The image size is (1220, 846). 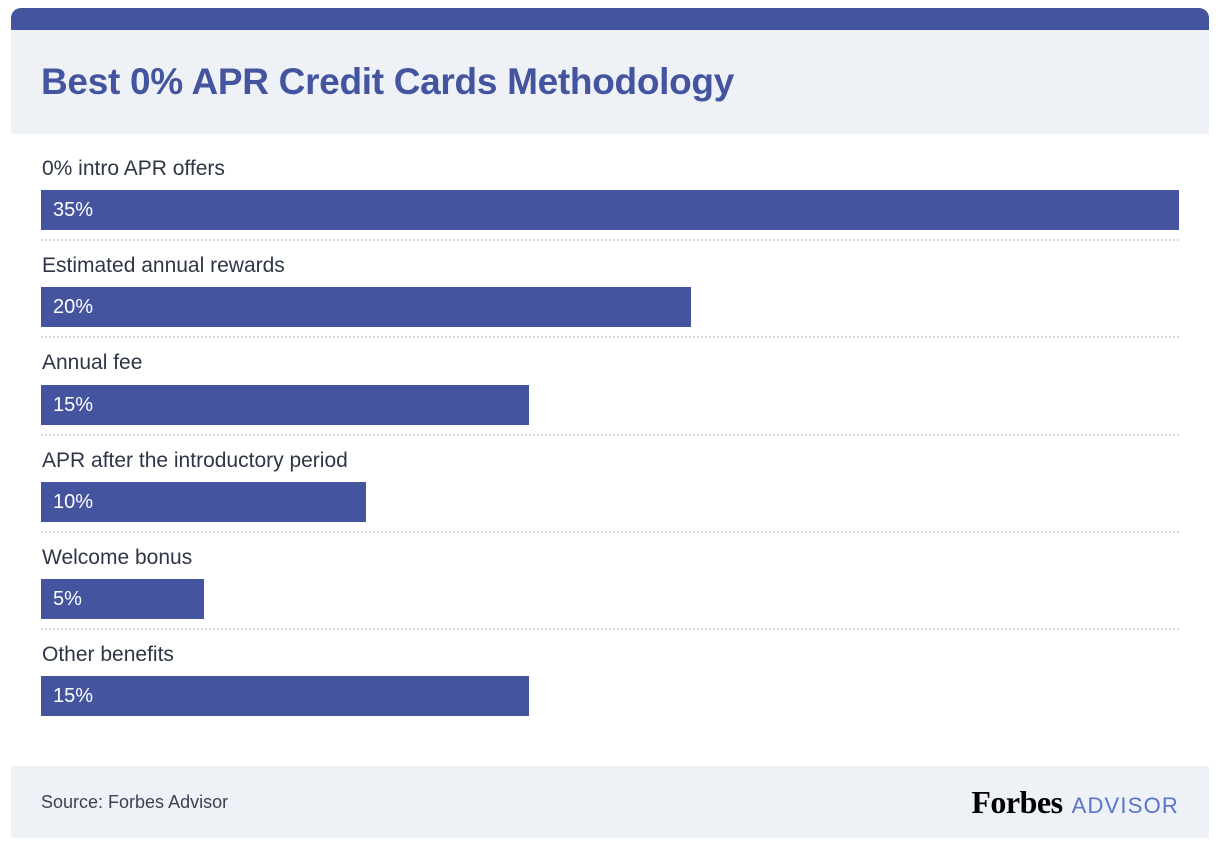 What do you see at coordinates (67, 598) in the screenshot?
I see `bar-value-label: 5%` at bounding box center [67, 598].